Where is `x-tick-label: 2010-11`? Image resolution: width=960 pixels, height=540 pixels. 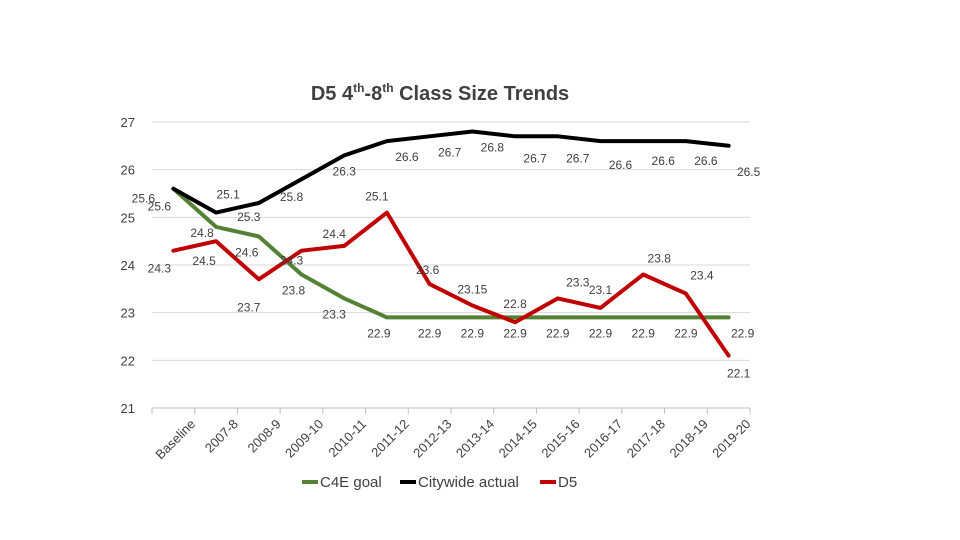
x-tick-label: 2010-11 is located at coordinates (347, 438).